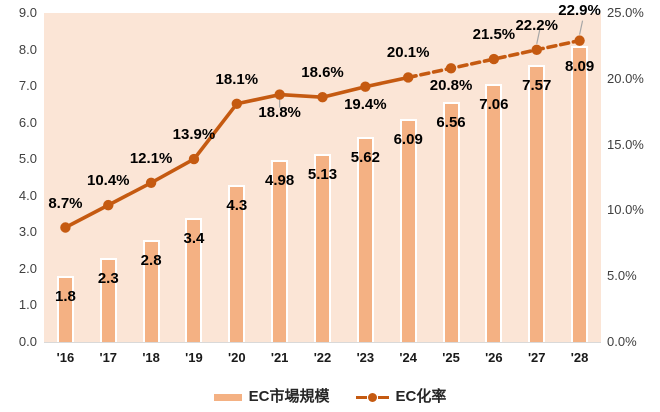 This screenshot has height=412, width=660. Describe the element at coordinates (579, 67) in the screenshot. I see `bar-data-label: 8.09` at that location.